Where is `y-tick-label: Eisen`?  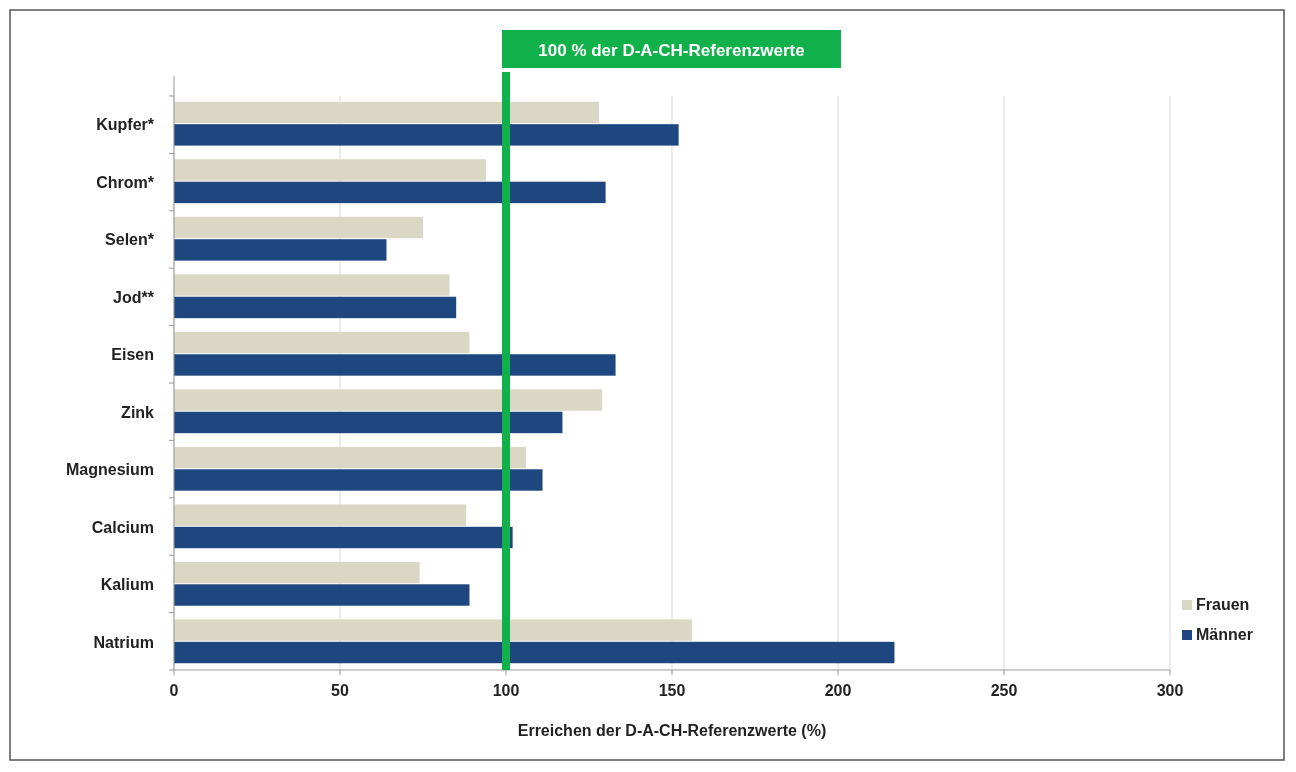
y-tick-label: Eisen is located at coordinates (132, 355).